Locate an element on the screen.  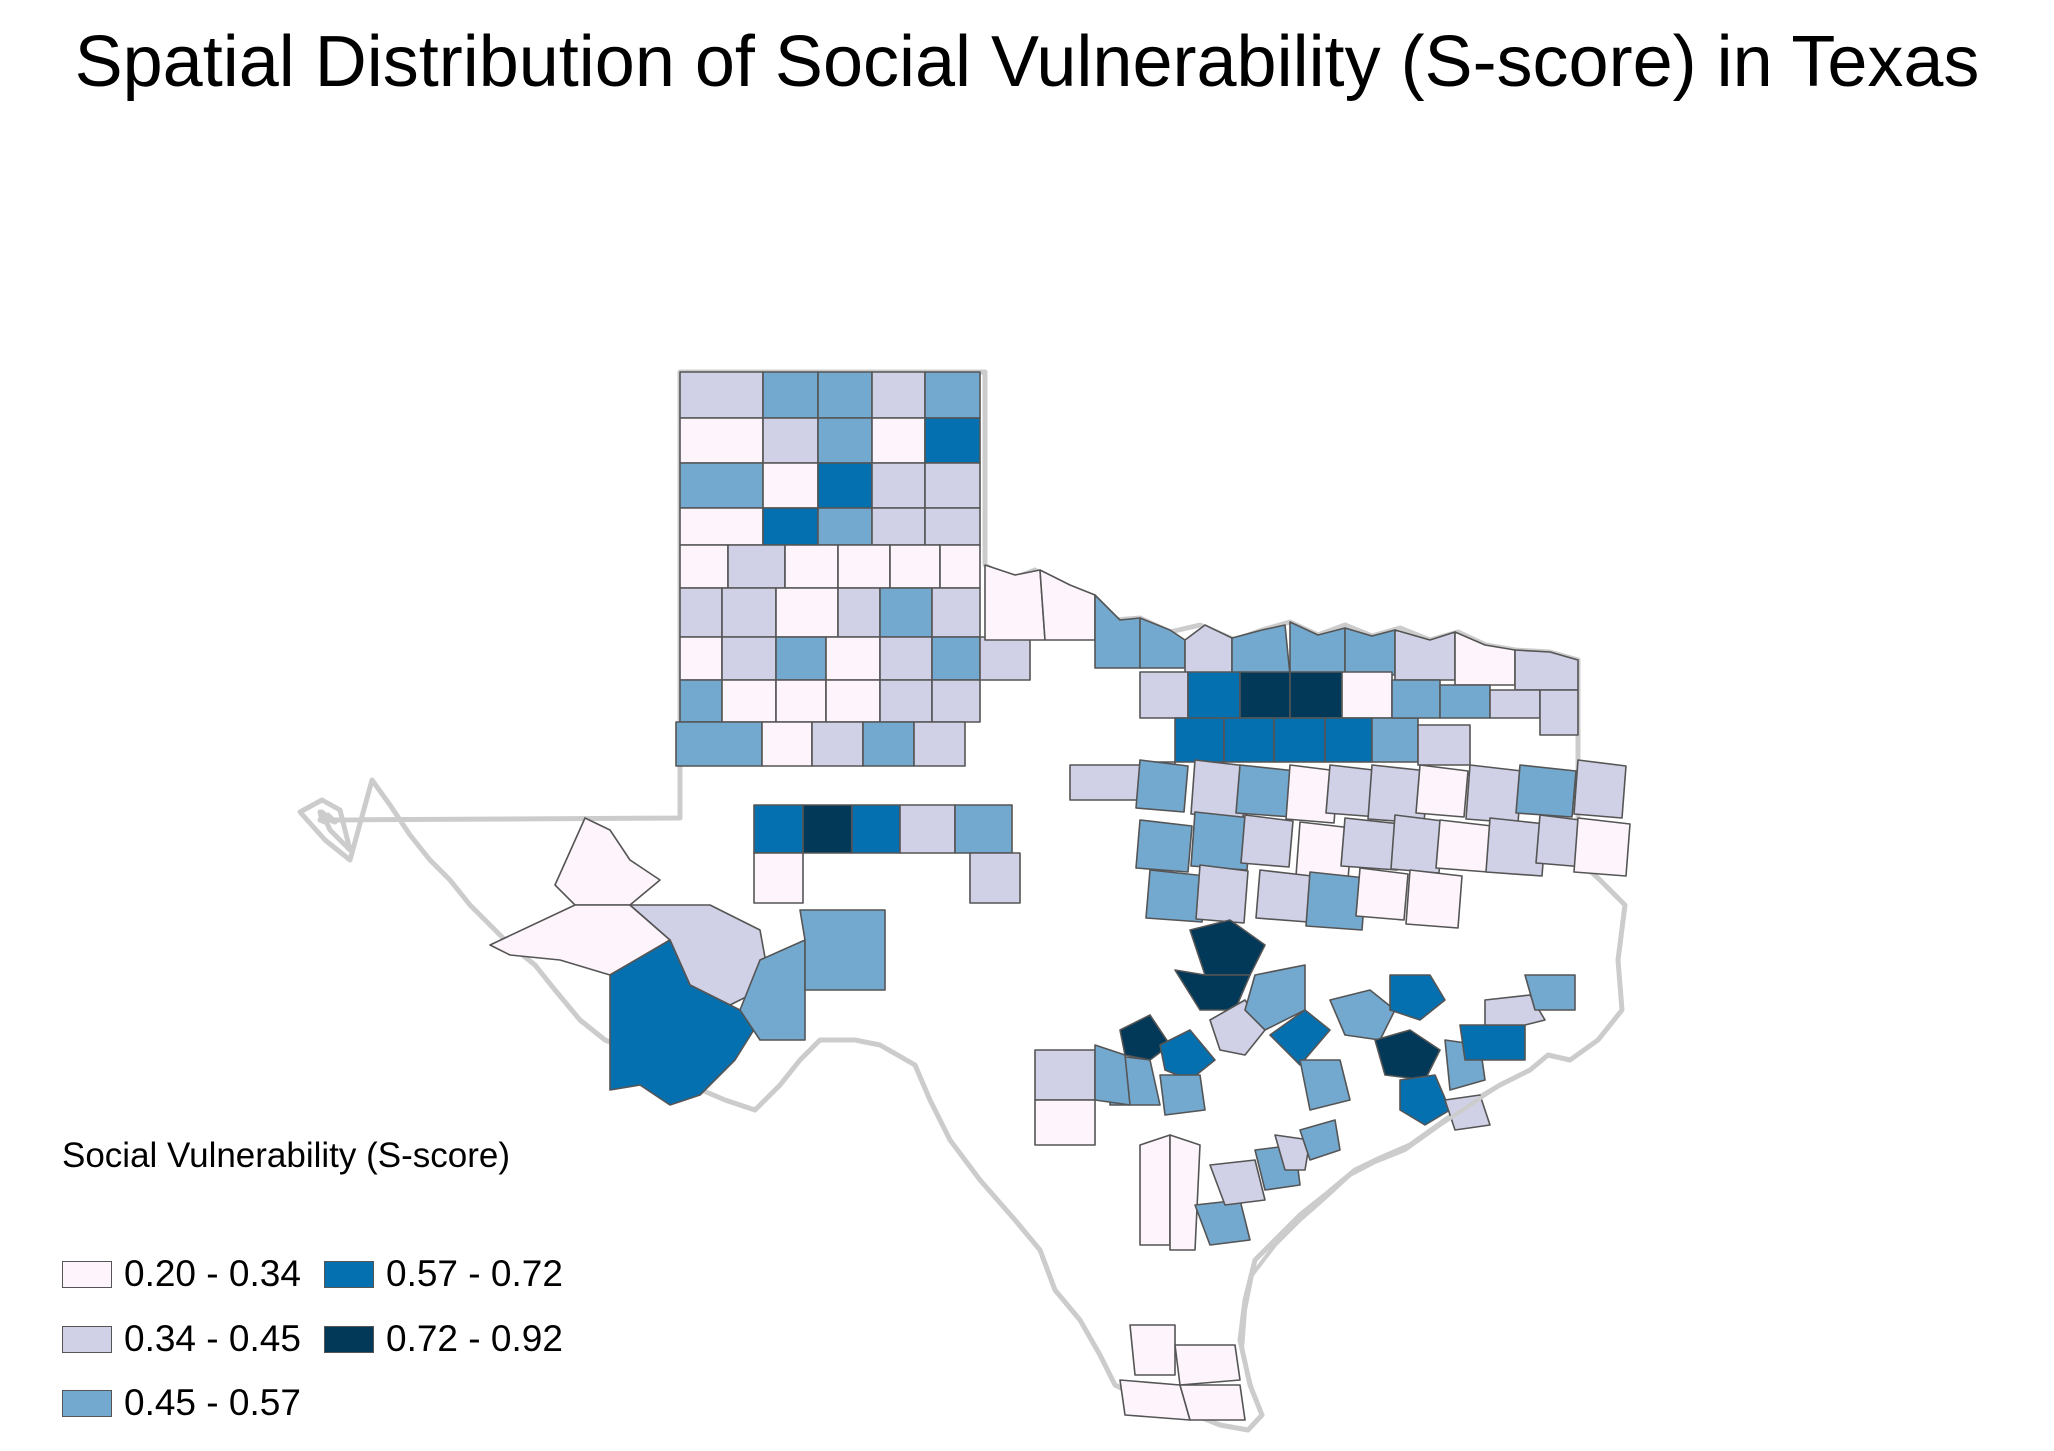
legend-item-4: 0.72 - 0.92 is located at coordinates (443, 1339).